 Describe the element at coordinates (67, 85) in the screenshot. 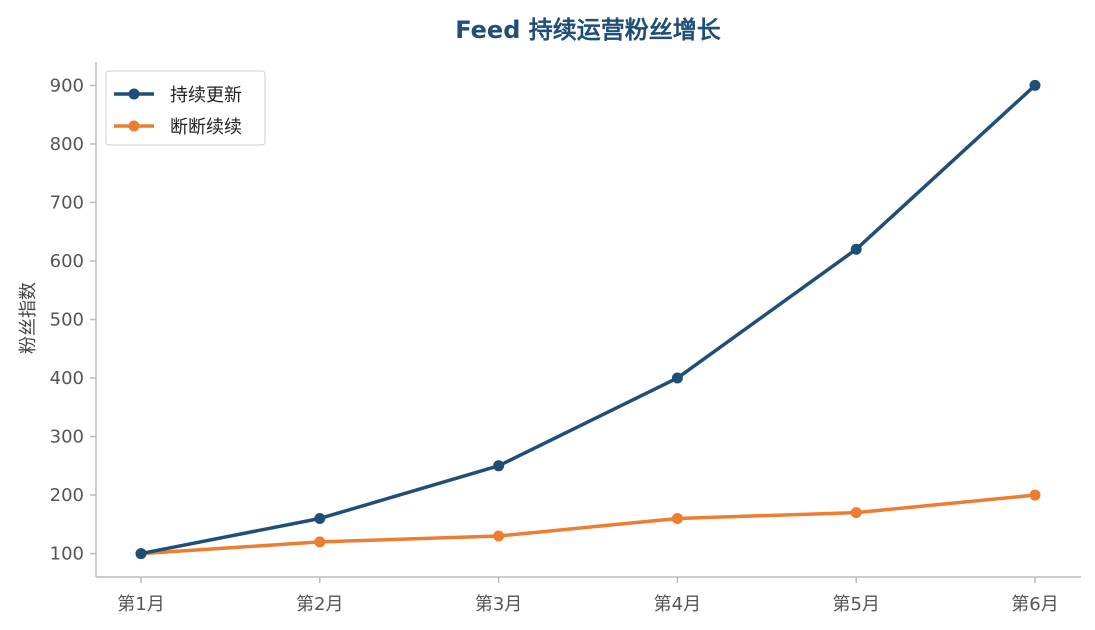

I see `y-tick-label: 900` at that location.